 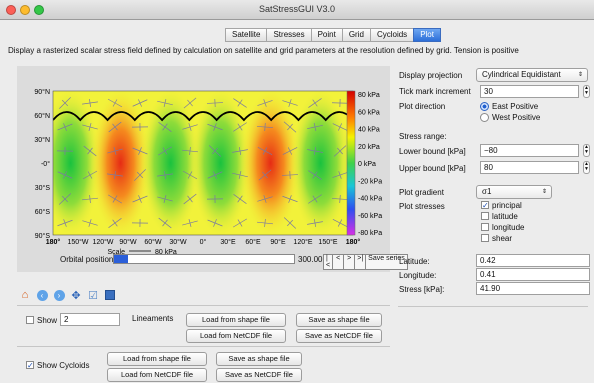 I want to click on configure-icon: ☑, so click(x=93, y=295).